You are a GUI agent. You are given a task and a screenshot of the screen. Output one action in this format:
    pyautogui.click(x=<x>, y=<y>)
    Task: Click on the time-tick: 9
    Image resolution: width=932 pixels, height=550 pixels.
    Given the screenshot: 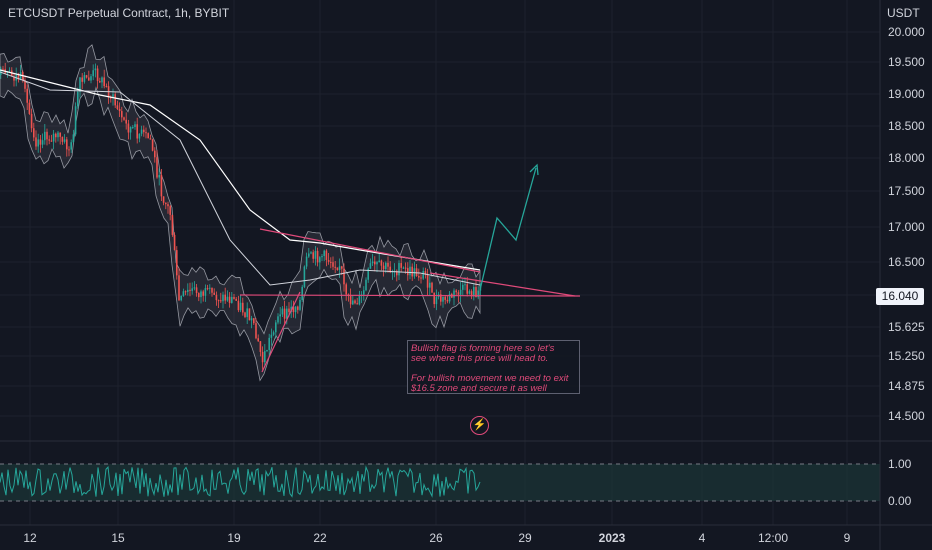 What is the action you would take?
    pyautogui.click(x=847, y=538)
    